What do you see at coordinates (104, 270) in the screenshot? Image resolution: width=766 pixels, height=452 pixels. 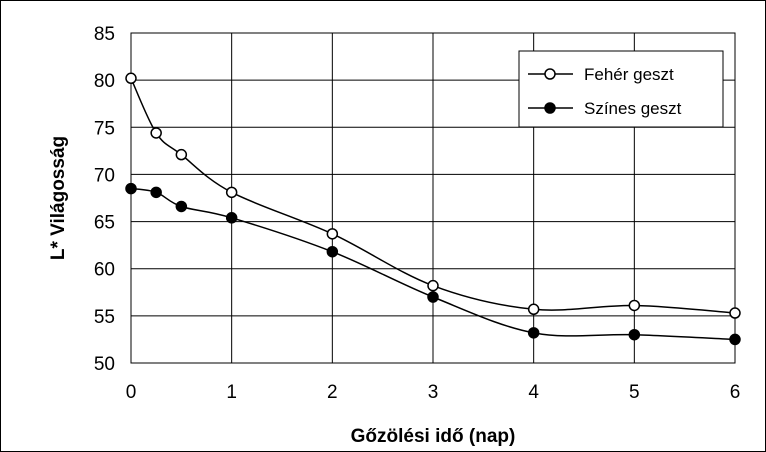 I see `y-tick-label: 60` at bounding box center [104, 270].